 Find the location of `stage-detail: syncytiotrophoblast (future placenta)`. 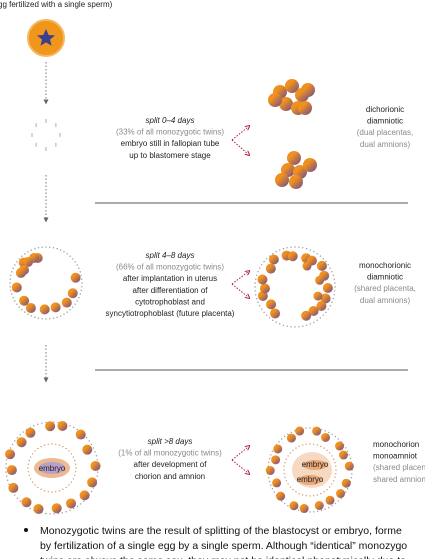

stage-detail: syncytiotrophoblast (future placenta) is located at coordinates (170, 313).